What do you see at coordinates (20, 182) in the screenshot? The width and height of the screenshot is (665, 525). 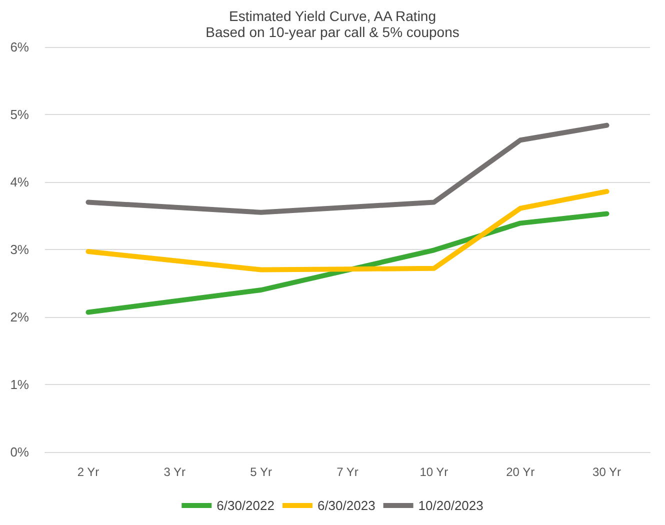 I see `y-tick-label: 4%` at bounding box center [20, 182].